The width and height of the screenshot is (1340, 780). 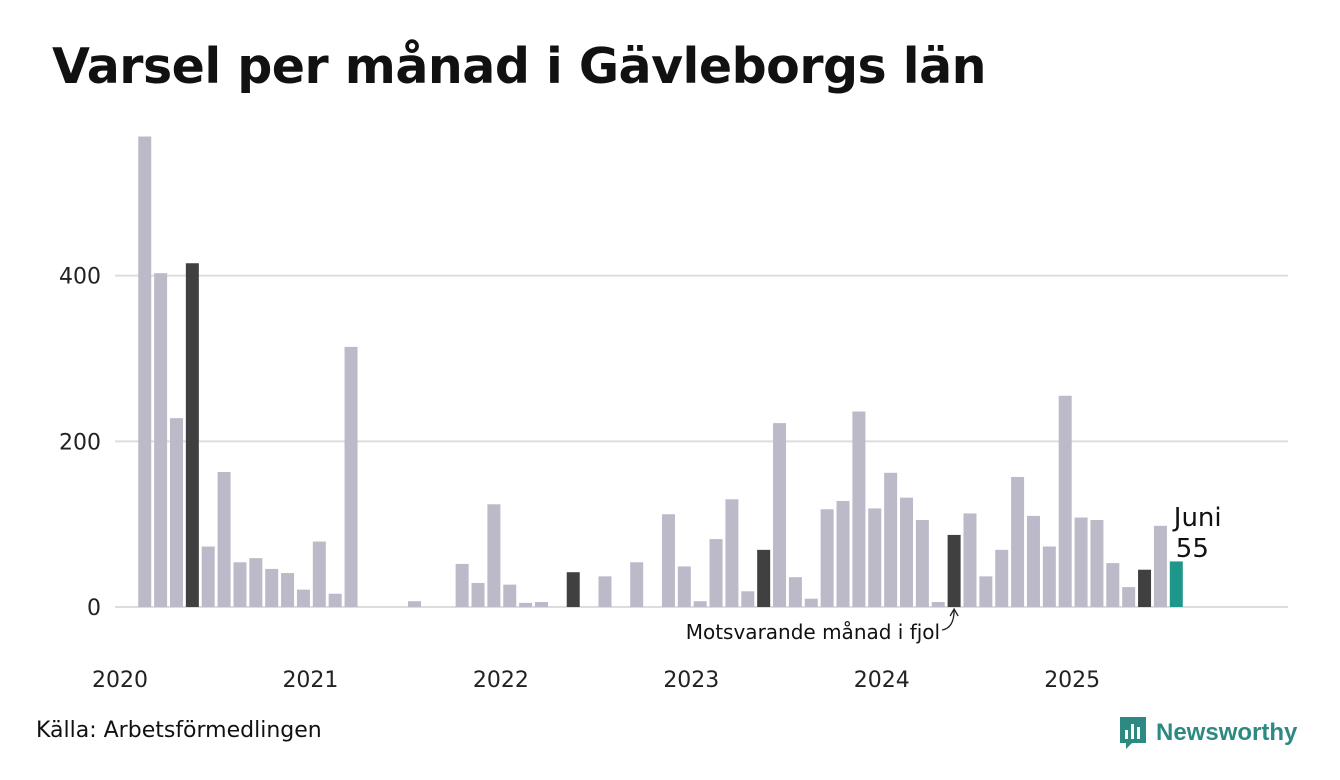 I want to click on x-axis-ticks: 2020 2021 2022 2023 2024 2025, so click(x=596, y=680).